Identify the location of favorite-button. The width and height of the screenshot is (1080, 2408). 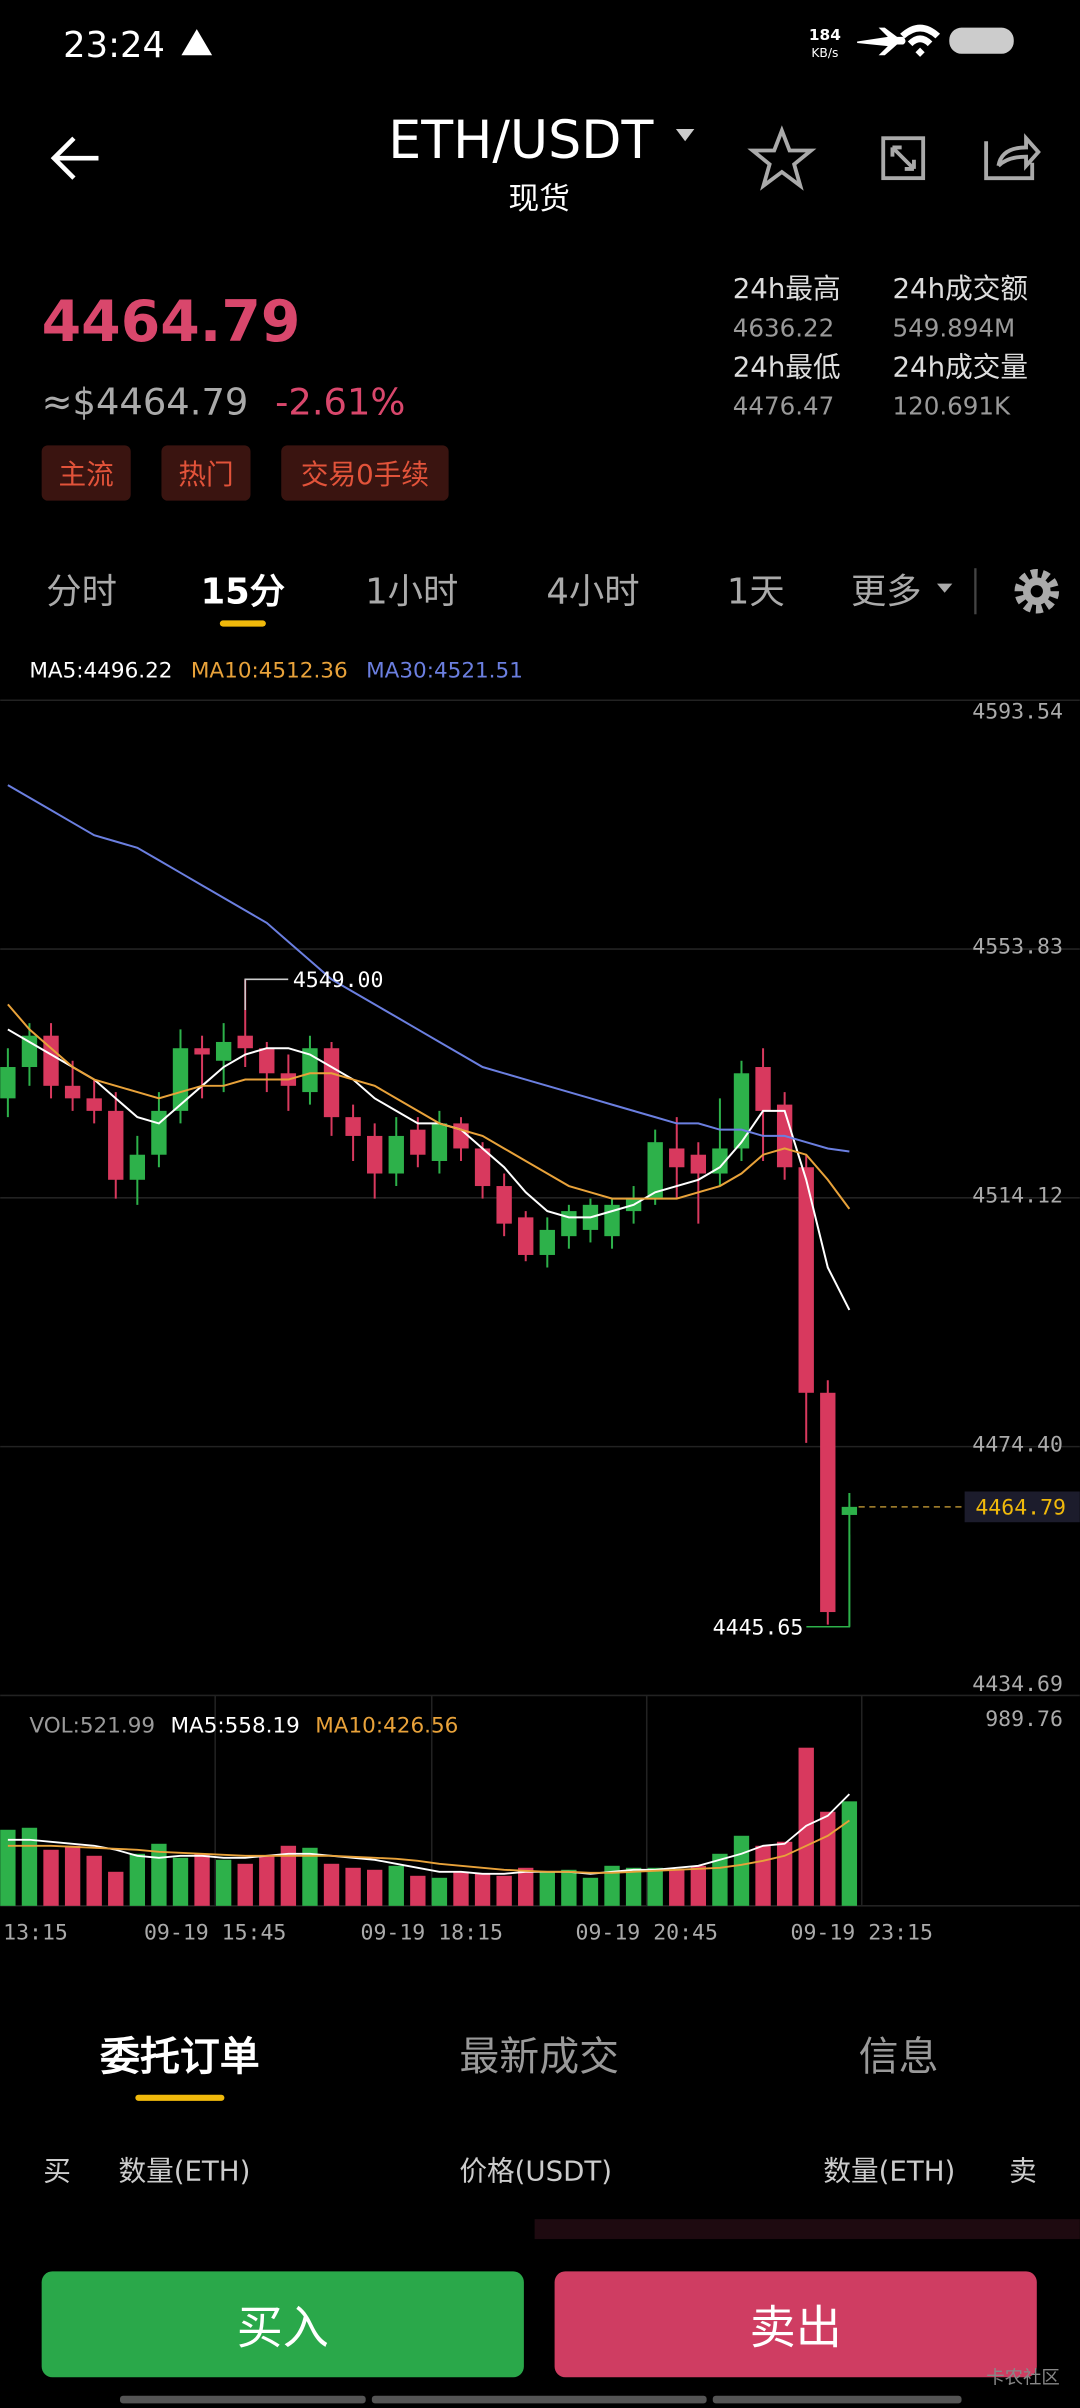
(782, 158).